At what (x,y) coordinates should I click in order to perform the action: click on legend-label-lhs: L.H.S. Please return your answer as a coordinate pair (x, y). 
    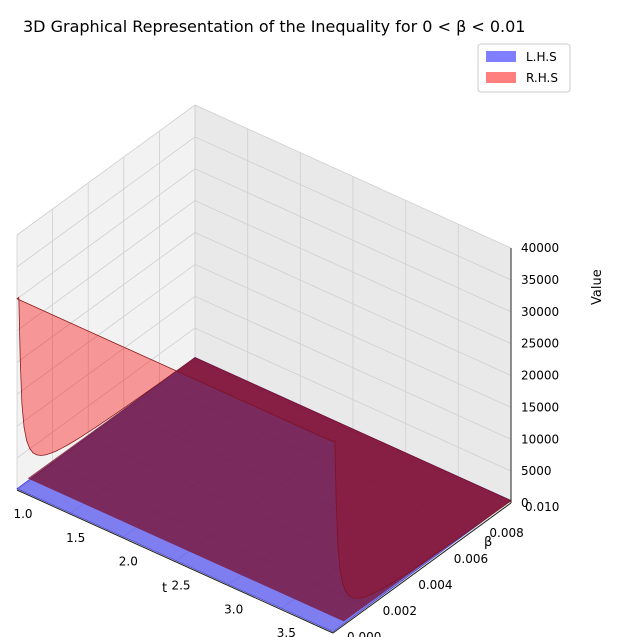
    Looking at the image, I should click on (541, 57).